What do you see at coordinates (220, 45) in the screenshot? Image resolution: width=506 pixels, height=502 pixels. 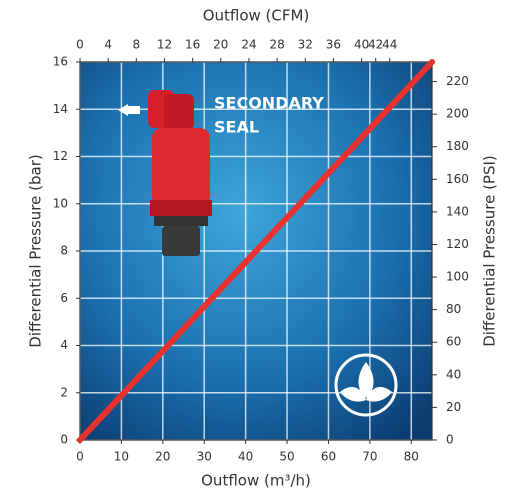 I see `x2-tick-label: 20` at bounding box center [220, 45].